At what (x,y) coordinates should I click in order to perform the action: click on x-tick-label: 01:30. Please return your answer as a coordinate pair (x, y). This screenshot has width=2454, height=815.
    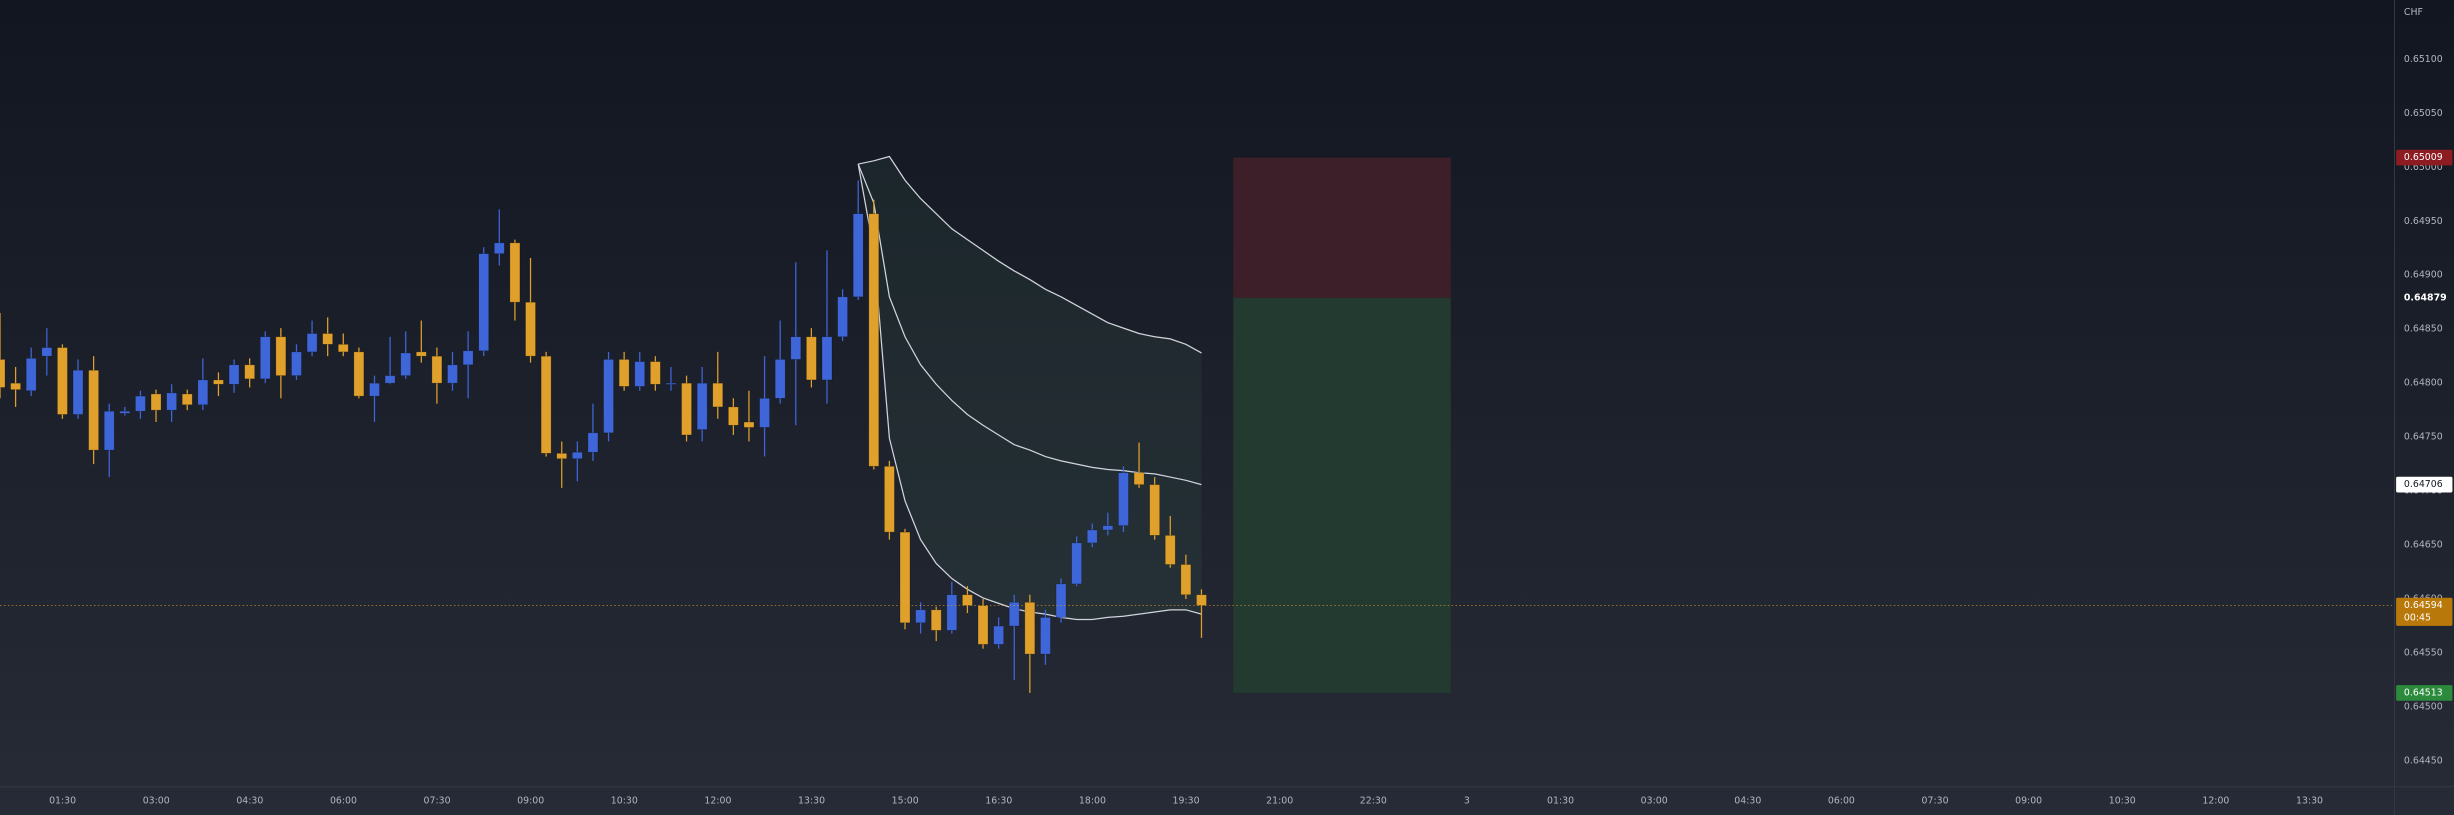
    Looking at the image, I should click on (1560, 800).